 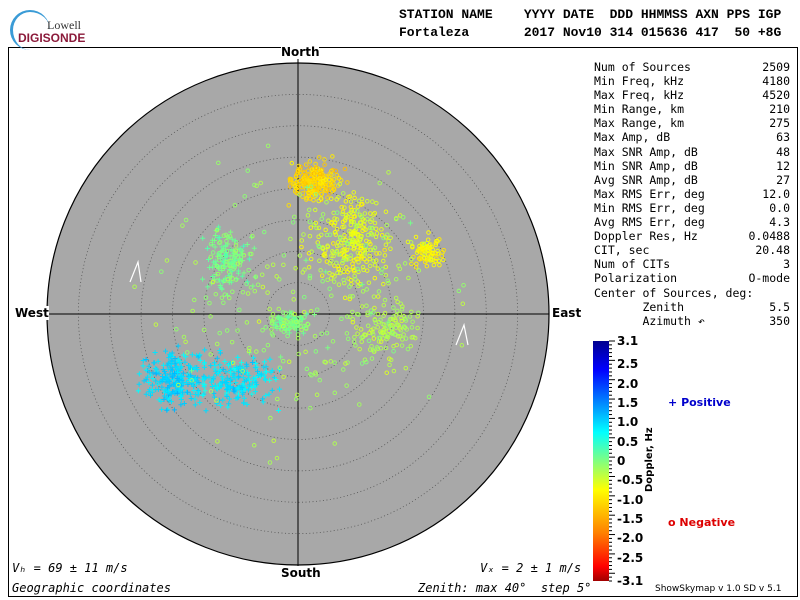 I want to click on colorbar-ticks, so click(x=612, y=461).